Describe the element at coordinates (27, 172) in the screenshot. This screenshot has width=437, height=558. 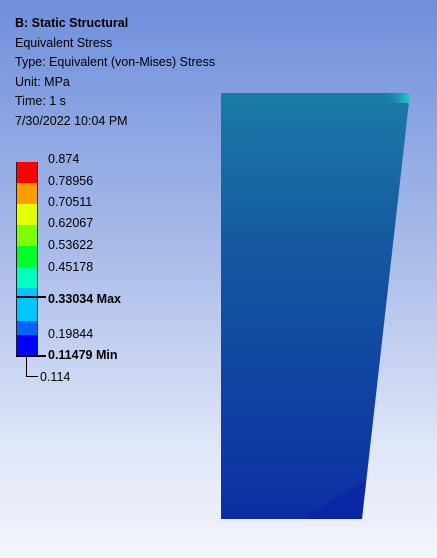
I see `legend-band-red` at that location.